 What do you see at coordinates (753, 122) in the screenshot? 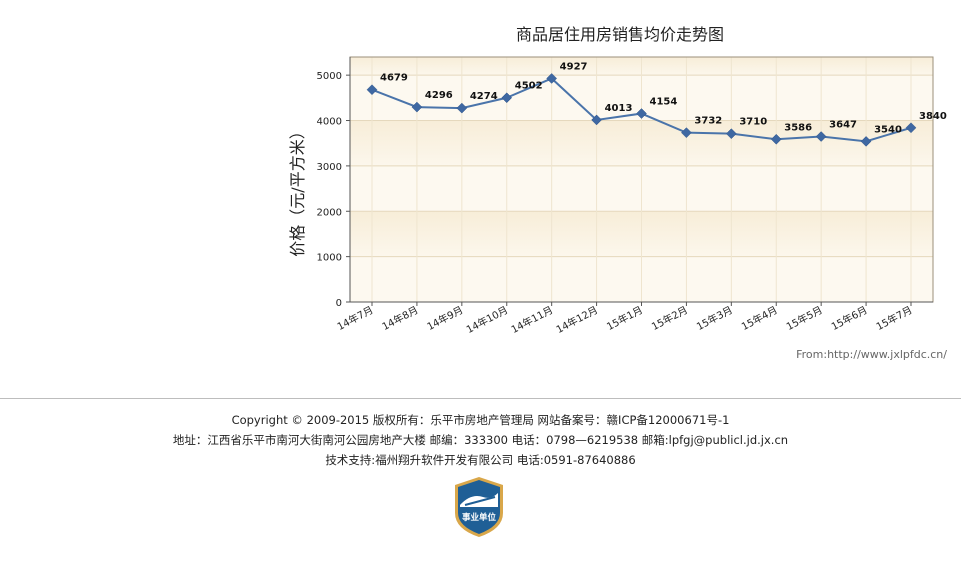
I see `data-label: 3710` at bounding box center [753, 122].